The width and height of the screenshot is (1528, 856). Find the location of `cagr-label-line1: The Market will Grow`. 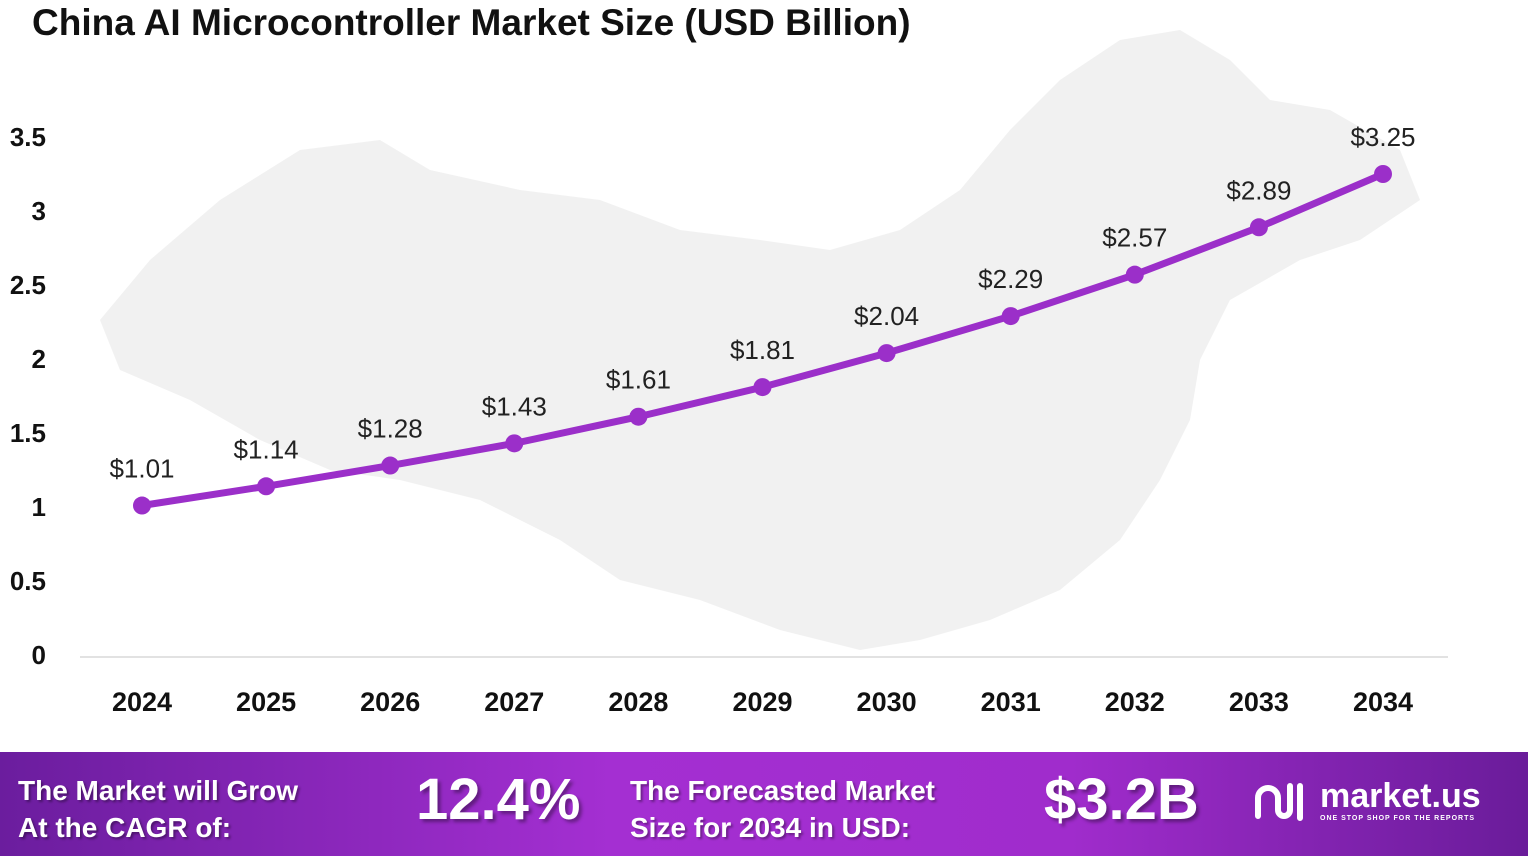

cagr-label-line1: The Market will Grow is located at coordinates (158, 790).